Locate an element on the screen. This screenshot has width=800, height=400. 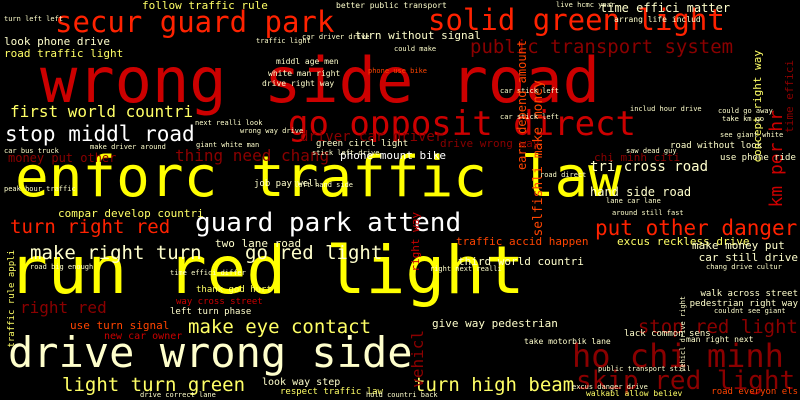
word: hold countri back is located at coordinates (402, 395).